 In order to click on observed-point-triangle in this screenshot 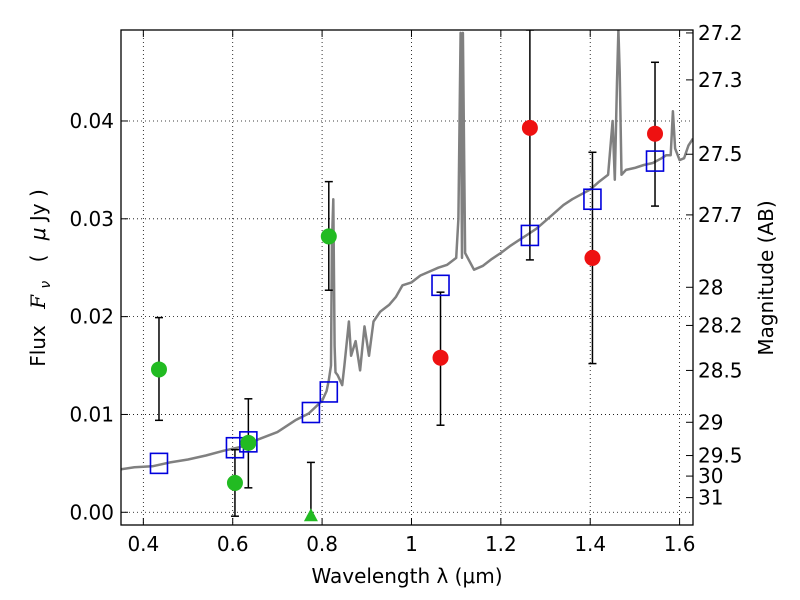, I will do `click(310, 515)`.